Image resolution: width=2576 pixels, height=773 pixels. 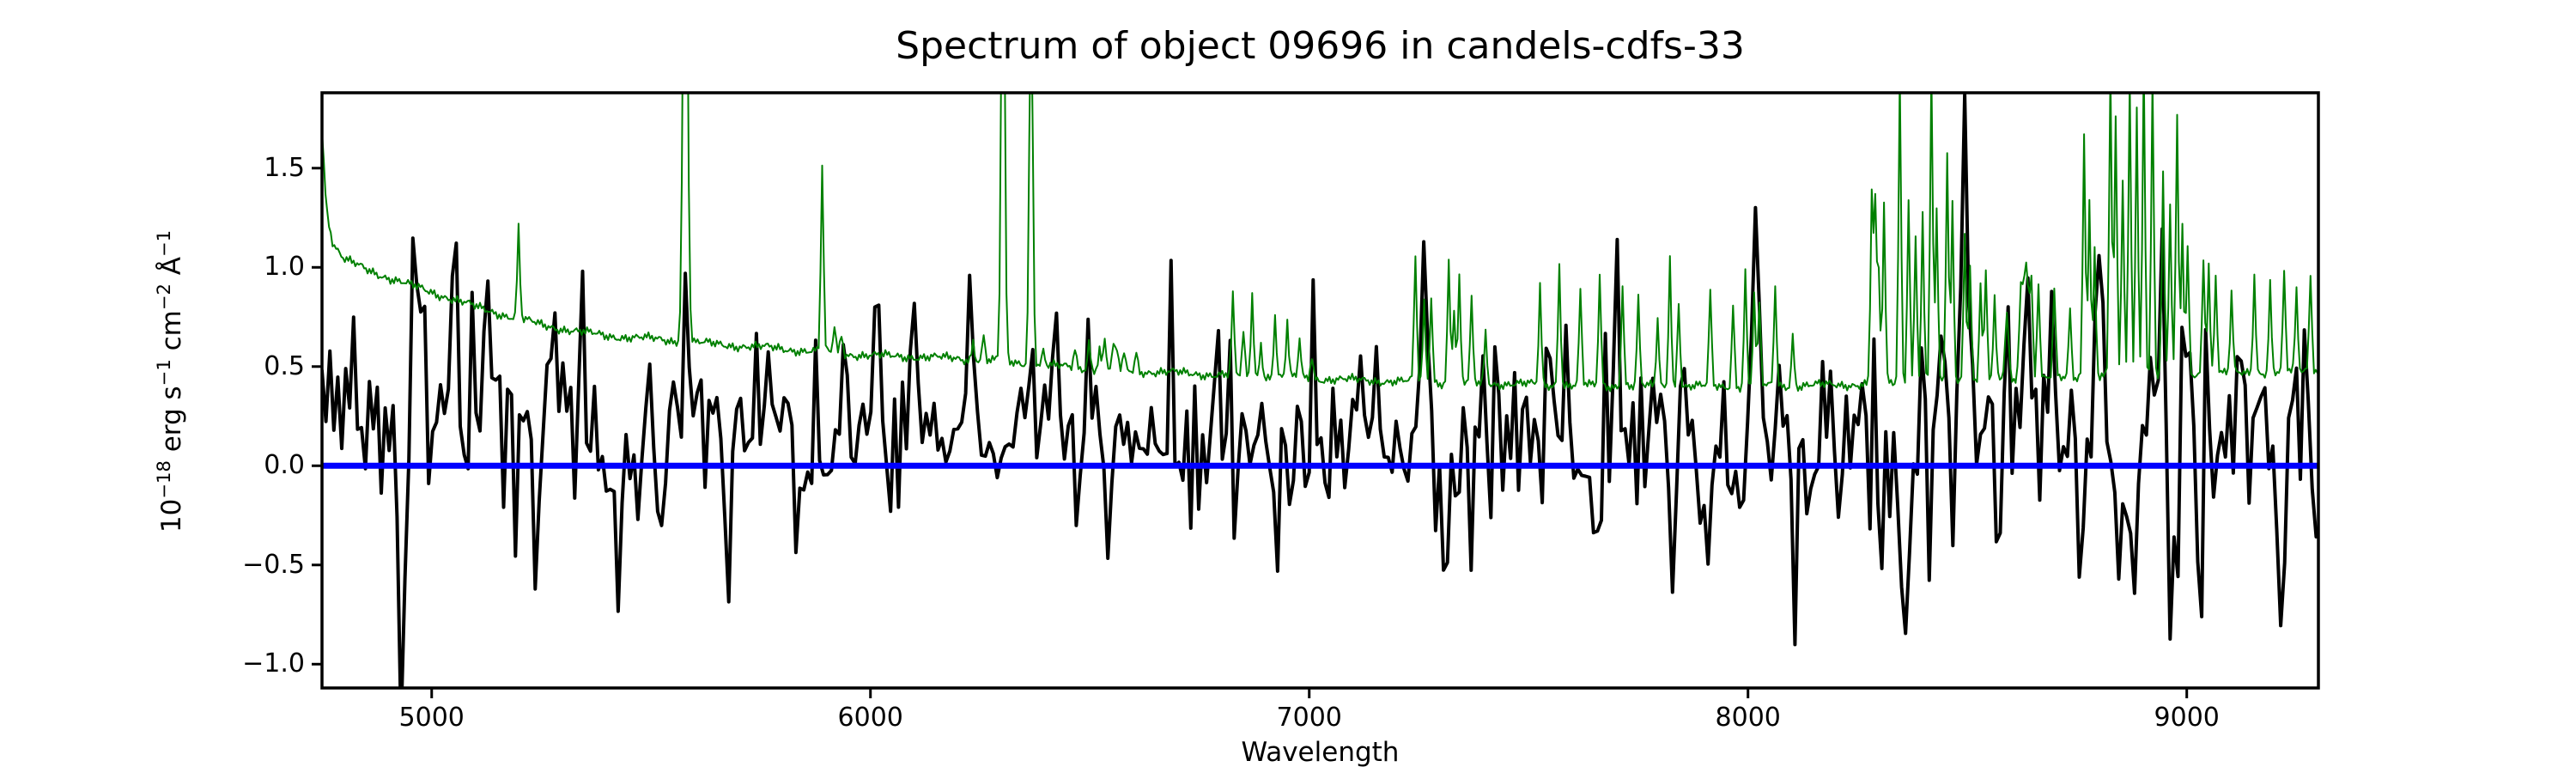 What do you see at coordinates (870, 718) in the screenshot?
I see `x-tick-label: 6000` at bounding box center [870, 718].